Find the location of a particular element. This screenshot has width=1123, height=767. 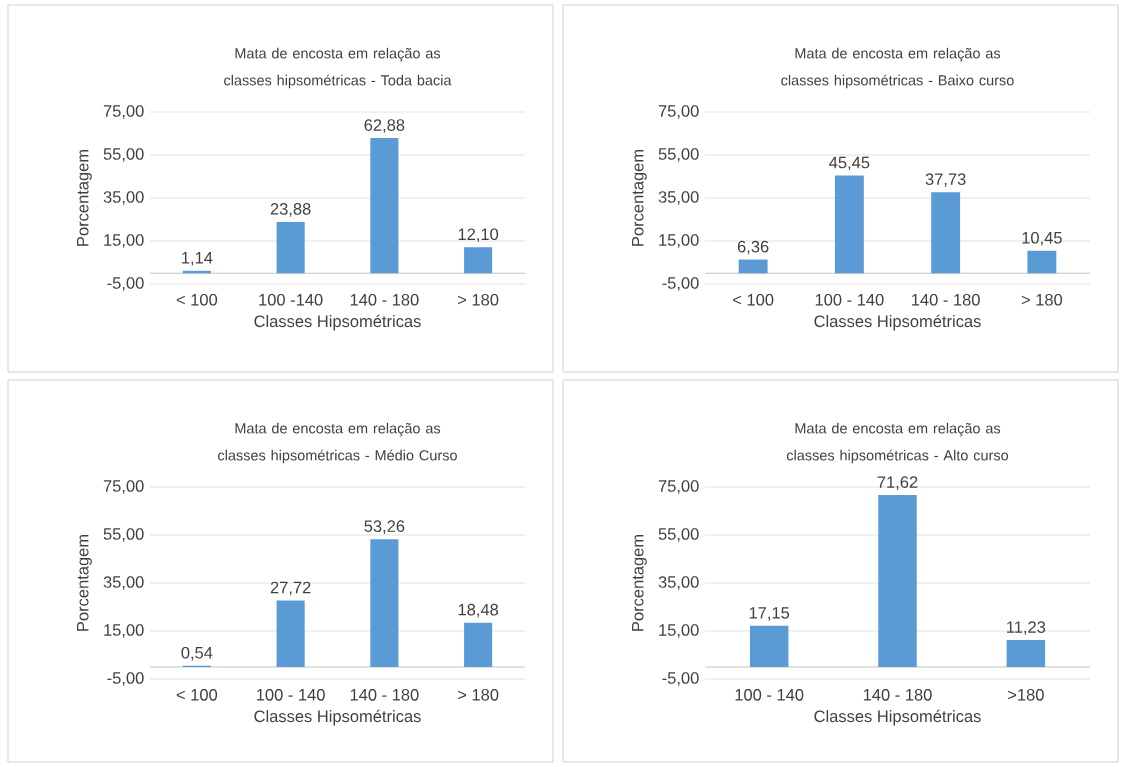

data-label: 11,23 is located at coordinates (1026, 628).